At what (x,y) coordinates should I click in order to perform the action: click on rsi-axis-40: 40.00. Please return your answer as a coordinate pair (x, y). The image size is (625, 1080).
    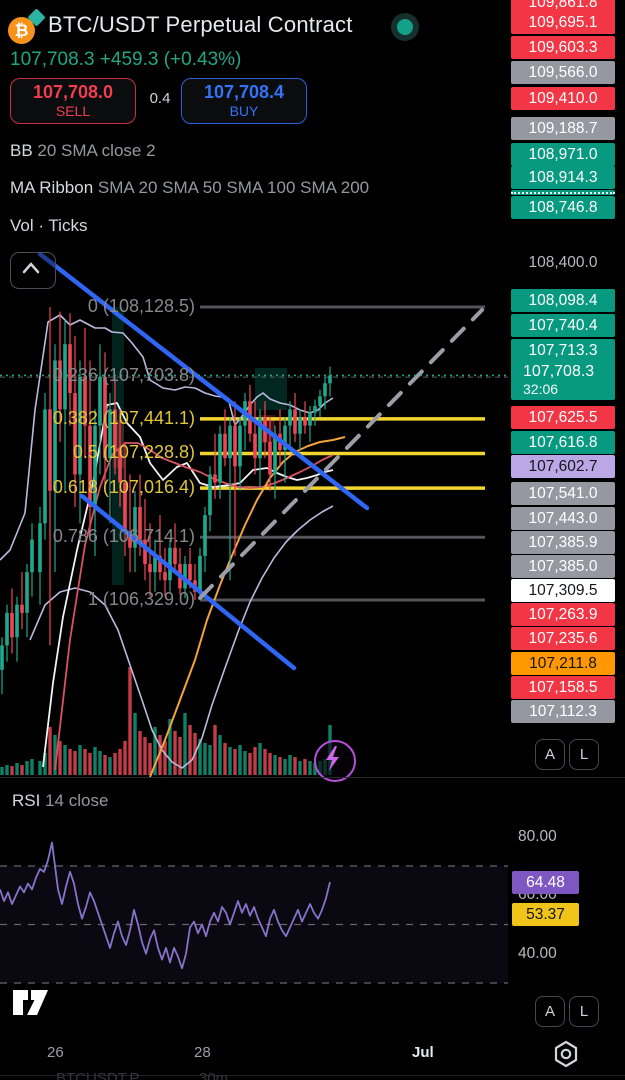
    Looking at the image, I should click on (537, 953).